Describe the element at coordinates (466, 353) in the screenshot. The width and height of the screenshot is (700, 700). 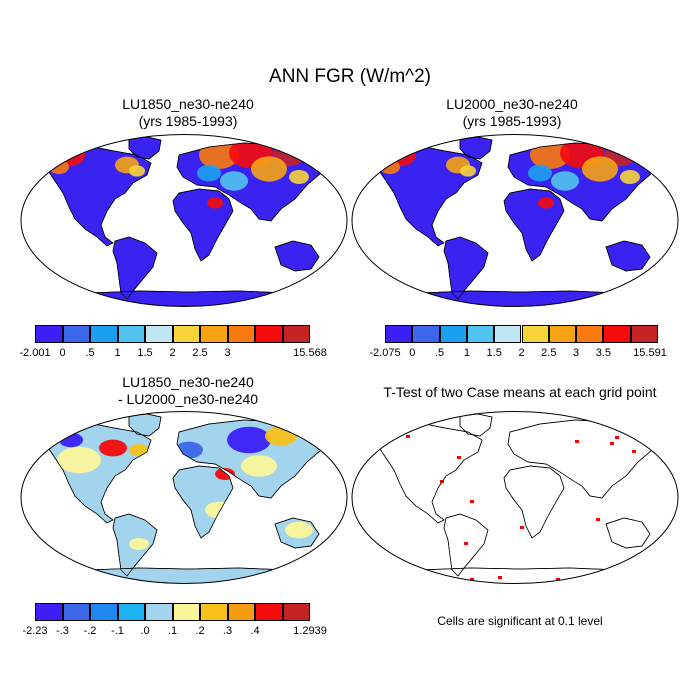
I see `colorbar-tick-label: 1` at that location.